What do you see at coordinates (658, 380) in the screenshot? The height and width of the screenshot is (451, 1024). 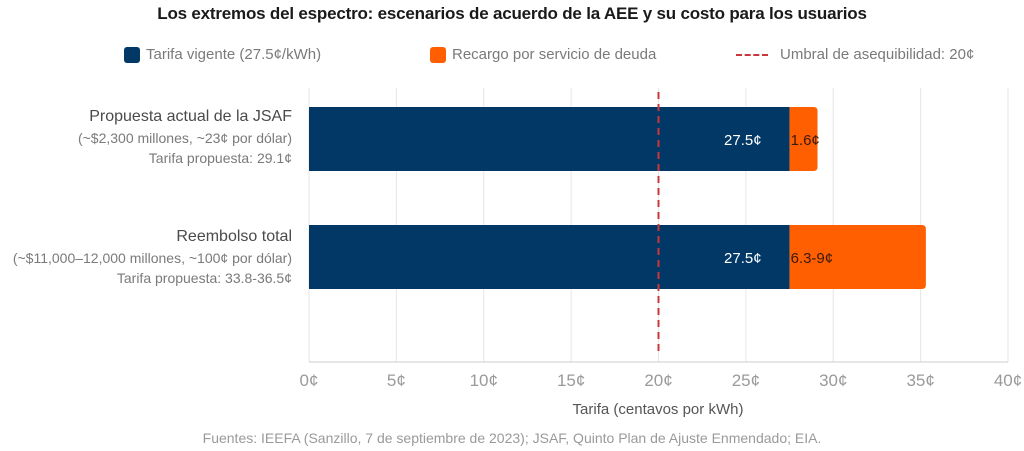 I see `x-tick-label: 20¢` at bounding box center [658, 380].